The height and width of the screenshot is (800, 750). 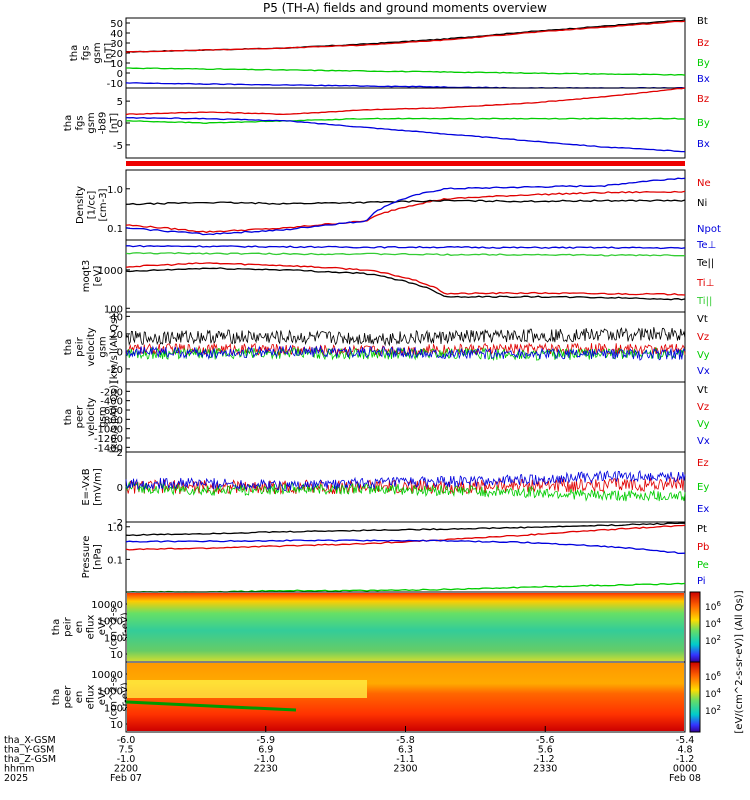 I want to click on y-tick-label: -1000, so click(x=108, y=430).